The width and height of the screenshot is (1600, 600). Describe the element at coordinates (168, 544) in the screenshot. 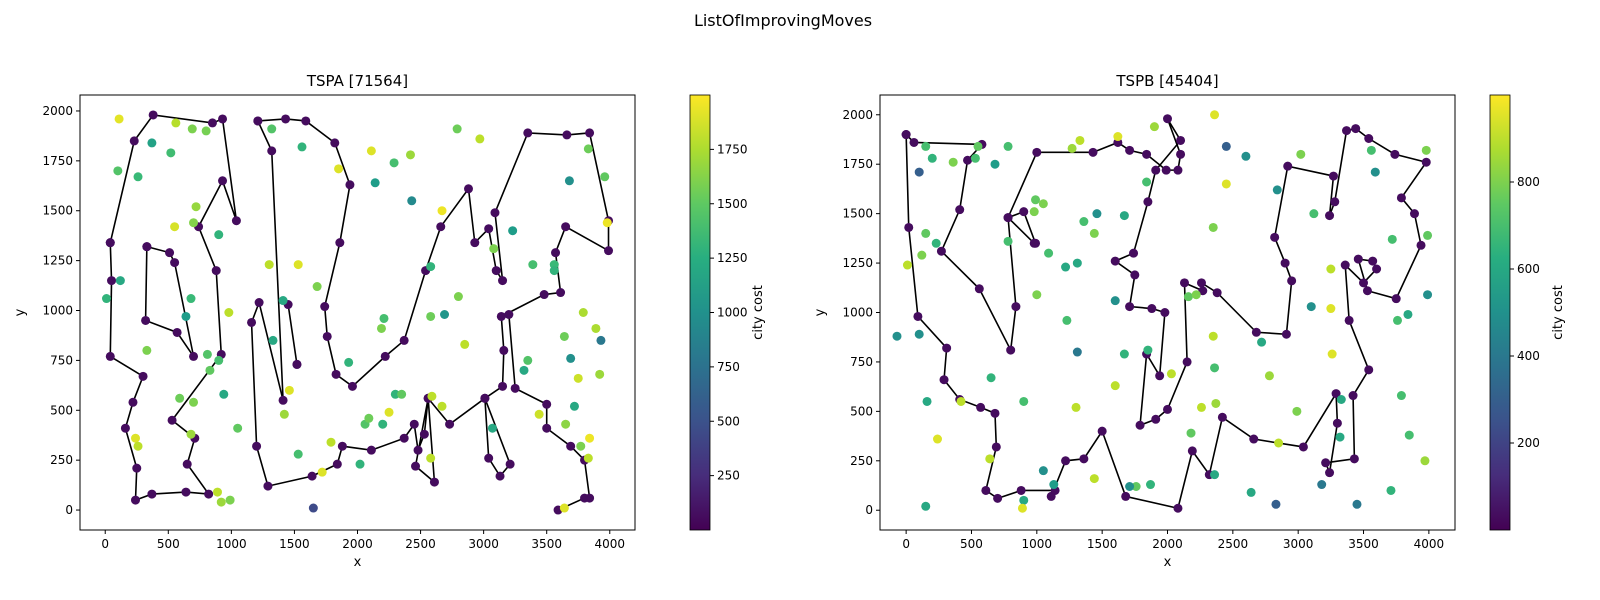

I see `chart-0-xtick-label: 500` at that location.